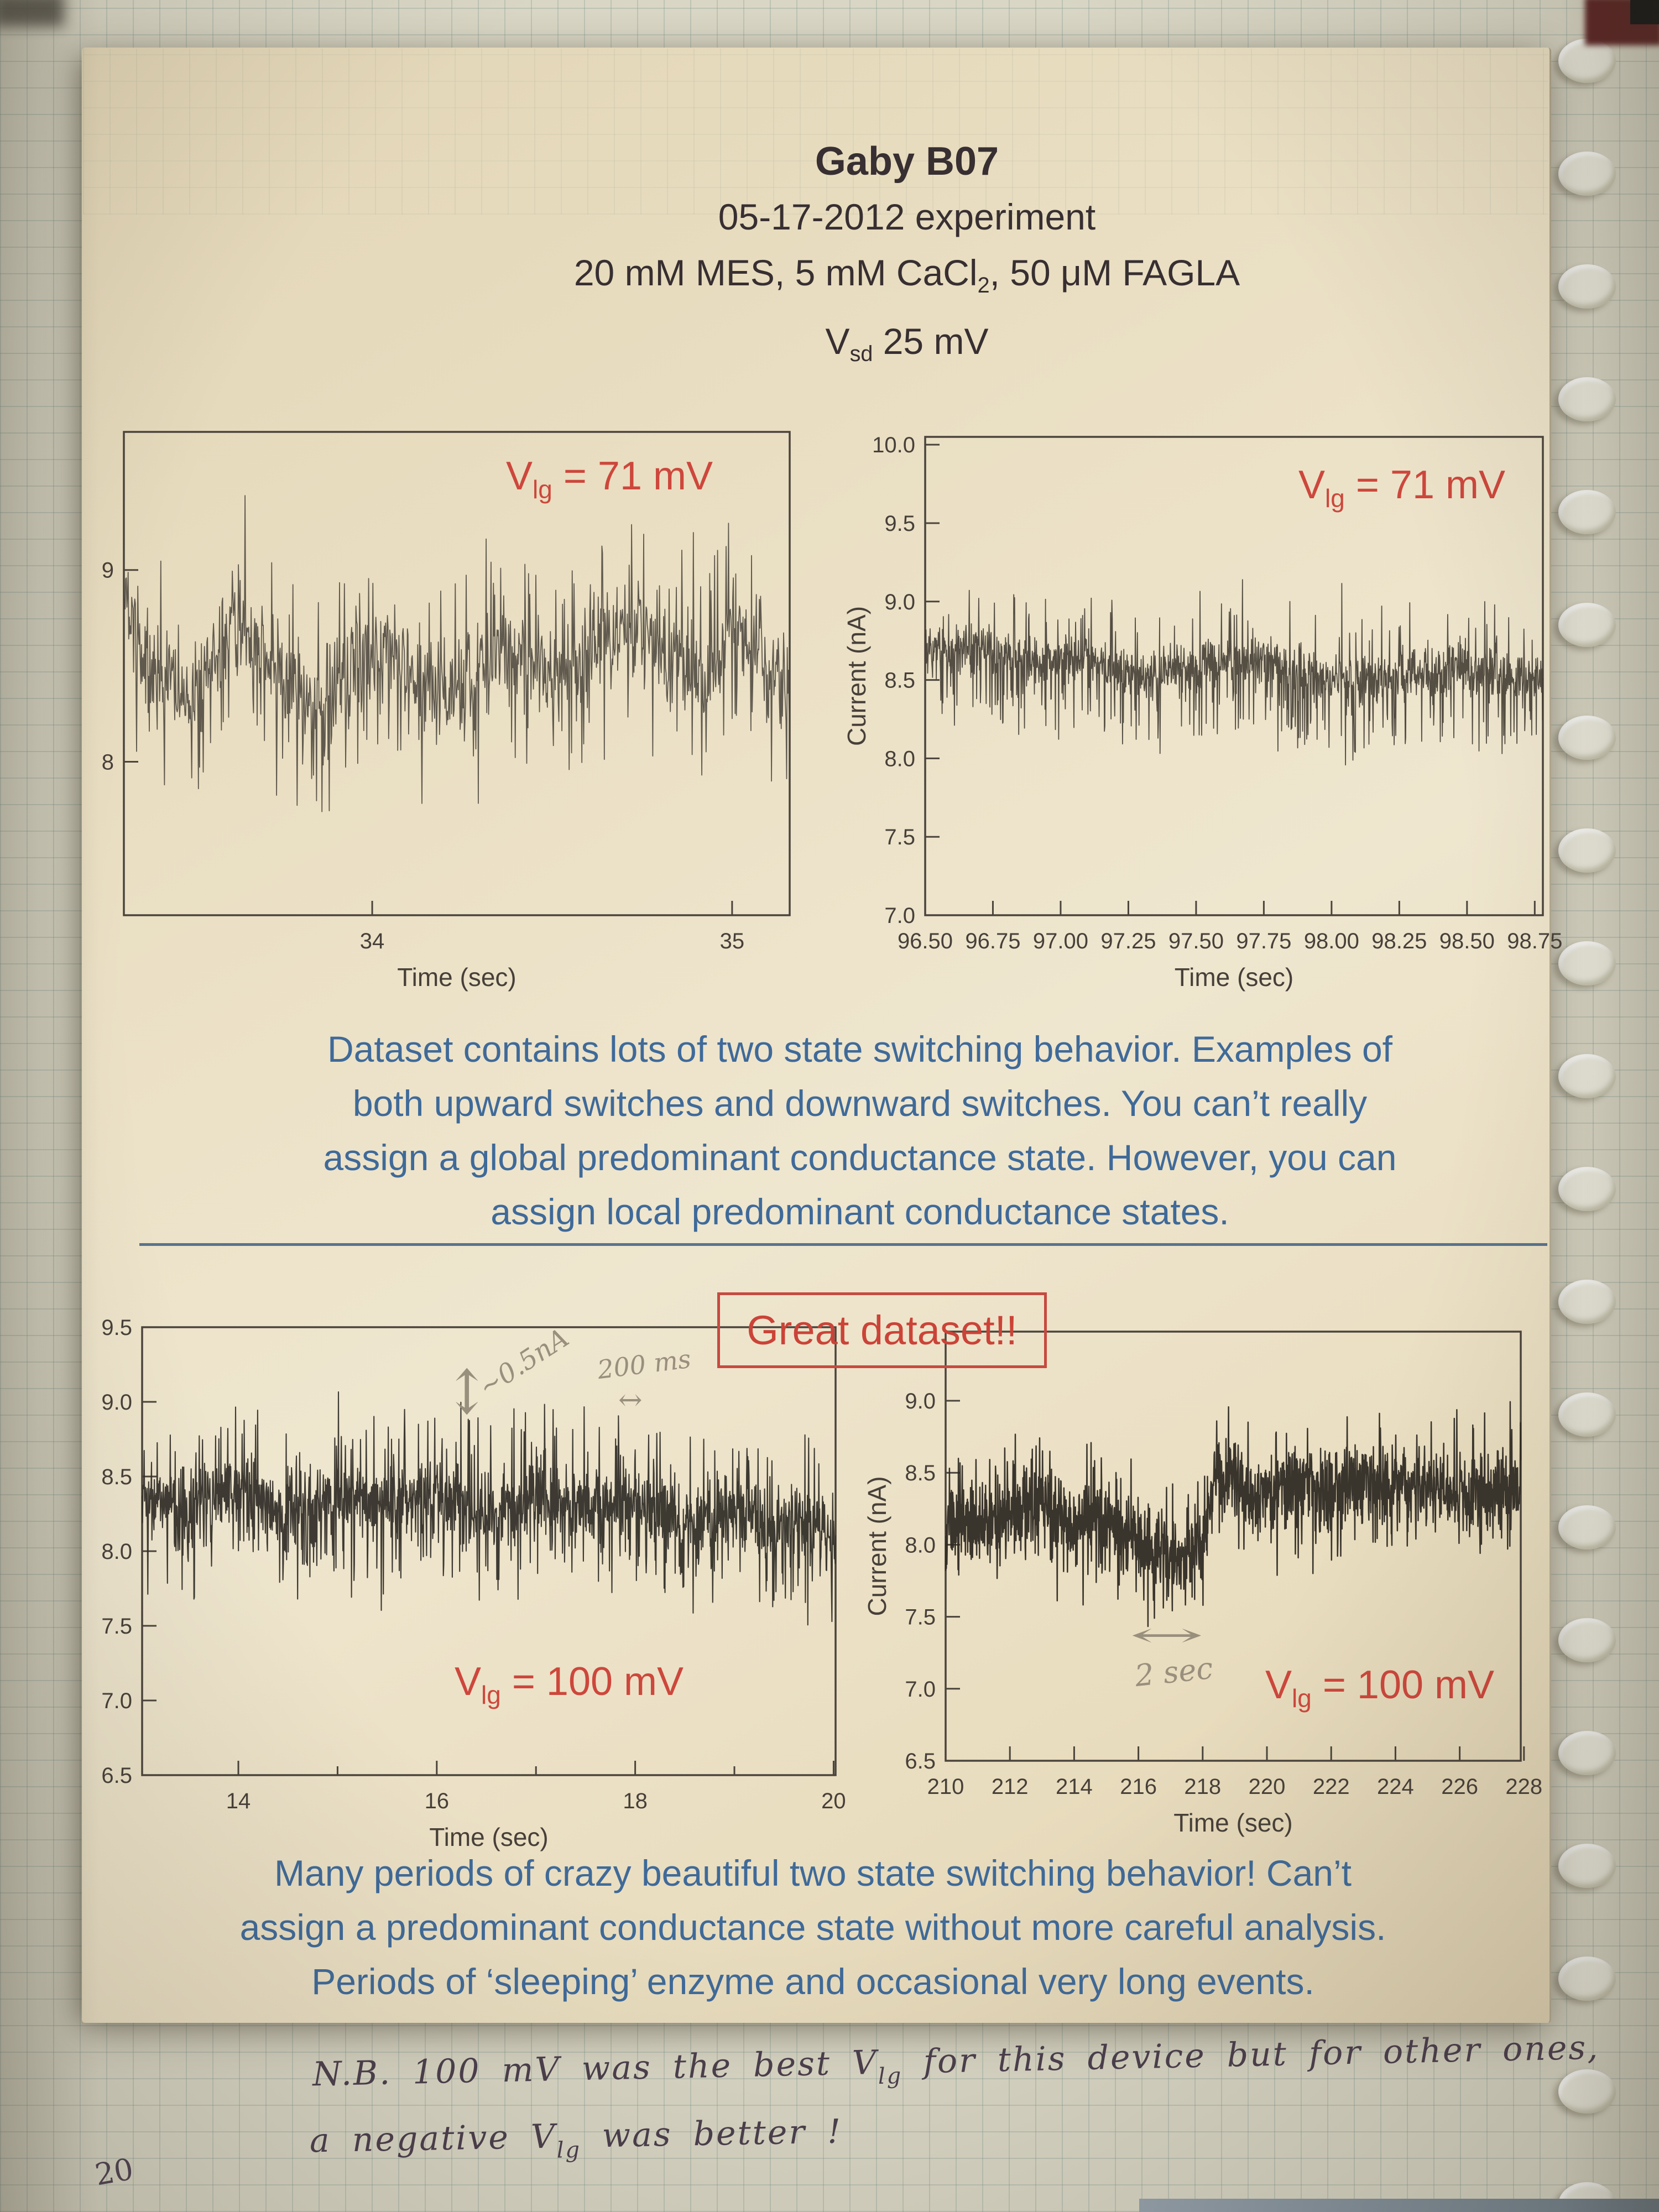 The image size is (1659, 2212). I want to click on svg-text: 18, so click(636, 1801).